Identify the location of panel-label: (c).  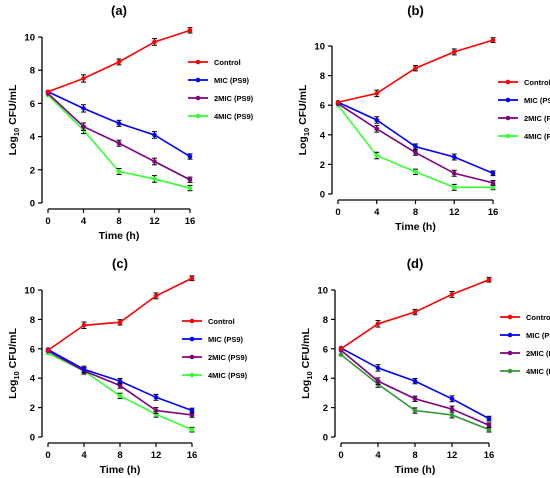
(120, 263).